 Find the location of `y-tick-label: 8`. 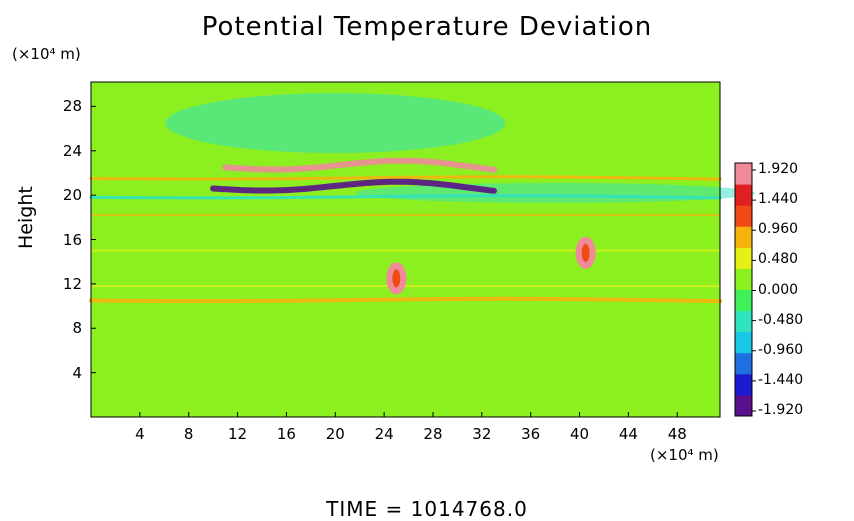

y-tick-label: 8 is located at coordinates (77, 328).